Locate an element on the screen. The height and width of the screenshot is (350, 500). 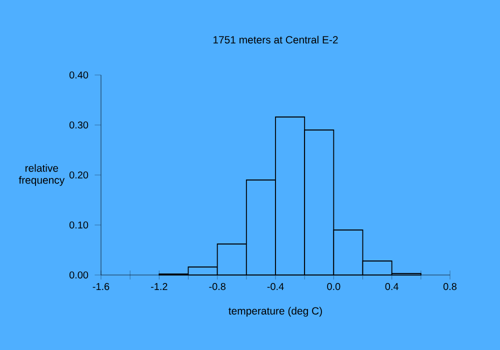
y-tick-label: 0.10 is located at coordinates (78, 225).